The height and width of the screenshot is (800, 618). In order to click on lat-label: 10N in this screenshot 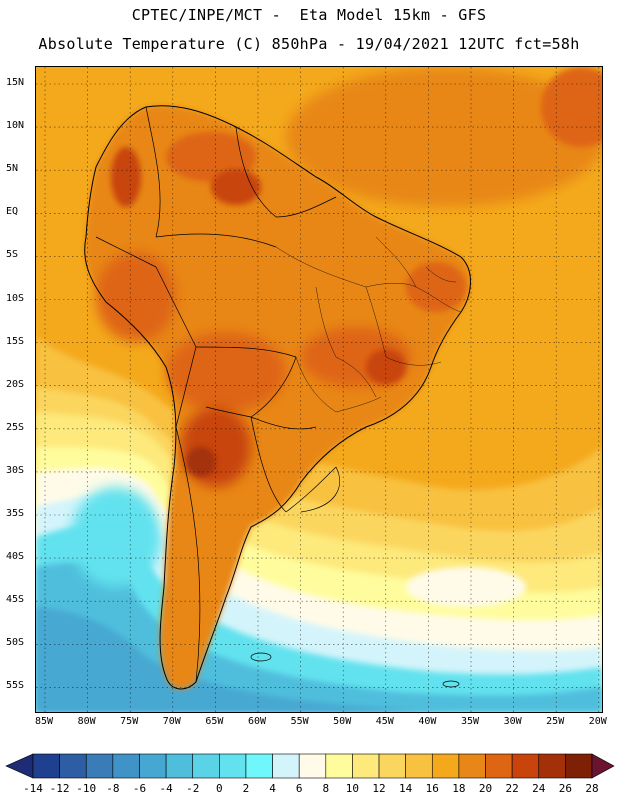, I will do `click(15, 126)`.